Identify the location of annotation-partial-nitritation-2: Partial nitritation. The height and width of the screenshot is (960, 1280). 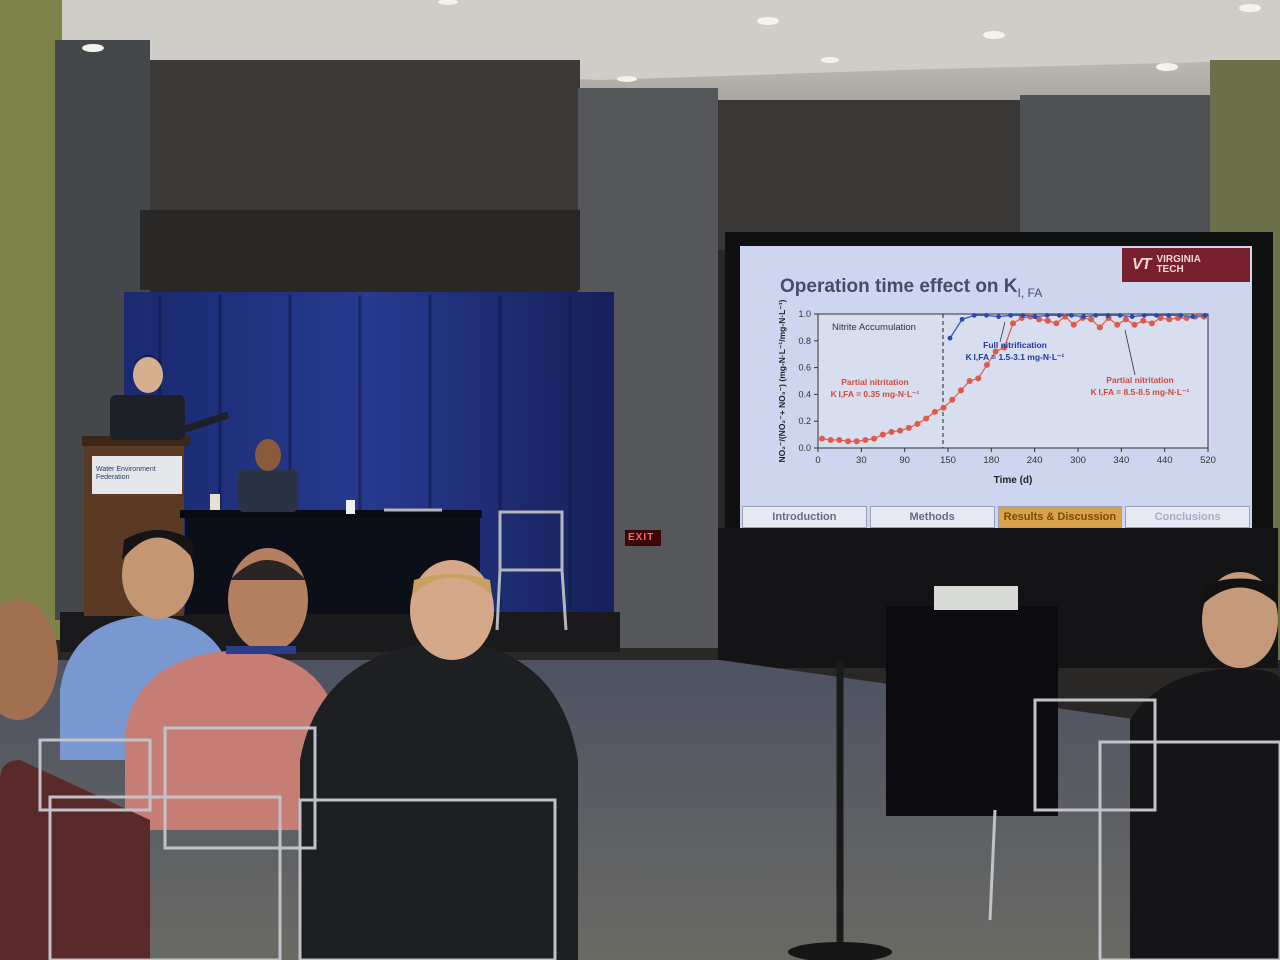
(1140, 380).